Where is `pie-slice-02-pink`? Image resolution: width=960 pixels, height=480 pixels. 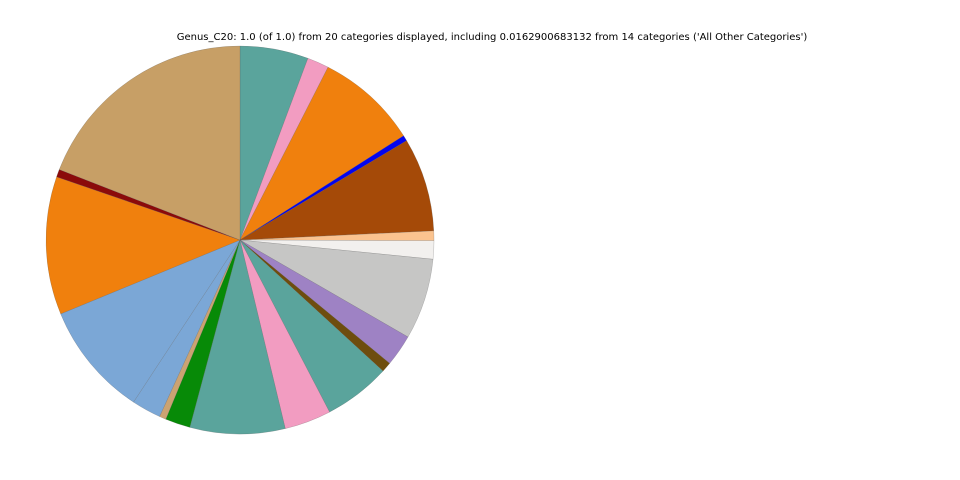 pie-slice-02-pink is located at coordinates (284, 149).